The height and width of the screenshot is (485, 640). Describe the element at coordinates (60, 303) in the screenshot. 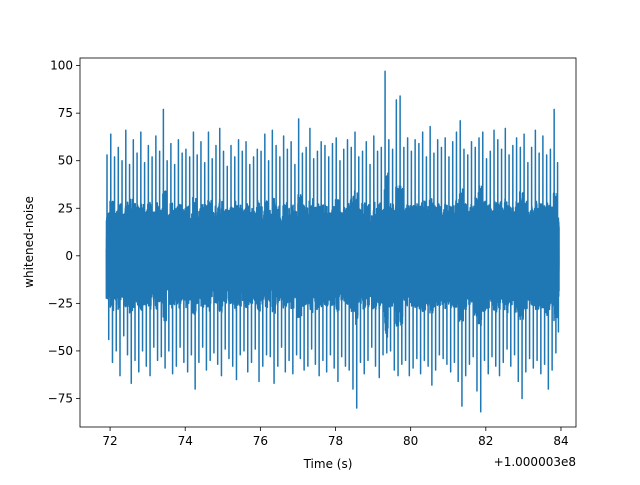

I see `y-tick-label: −25` at that location.